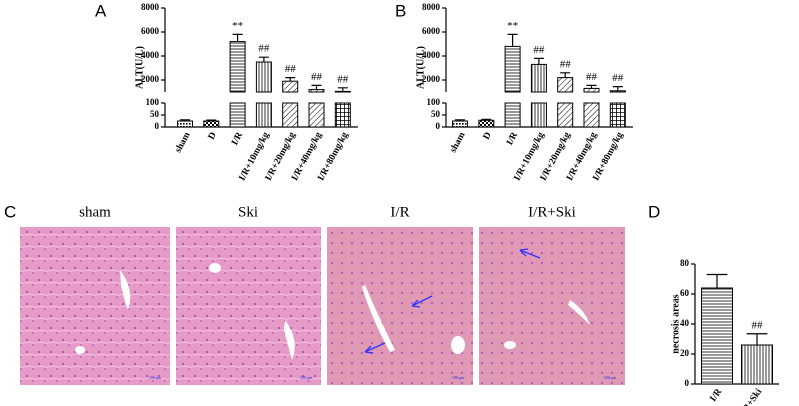  I want to click on panel-letter: B, so click(400, 10).